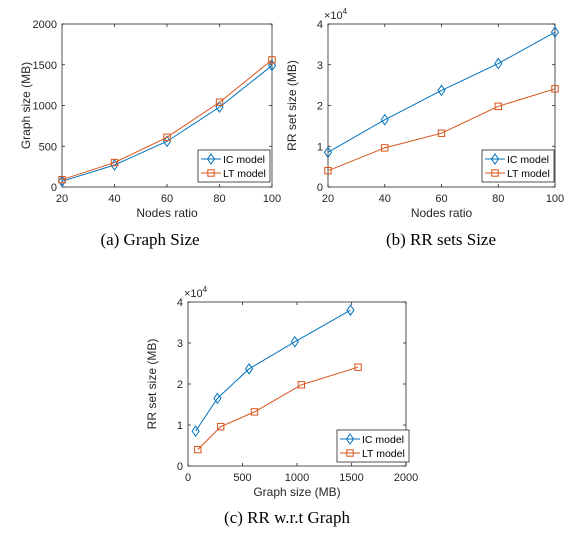 The image size is (574, 539). What do you see at coordinates (406, 478) in the screenshot?
I see `x-tick-label: 2000` at bounding box center [406, 478].